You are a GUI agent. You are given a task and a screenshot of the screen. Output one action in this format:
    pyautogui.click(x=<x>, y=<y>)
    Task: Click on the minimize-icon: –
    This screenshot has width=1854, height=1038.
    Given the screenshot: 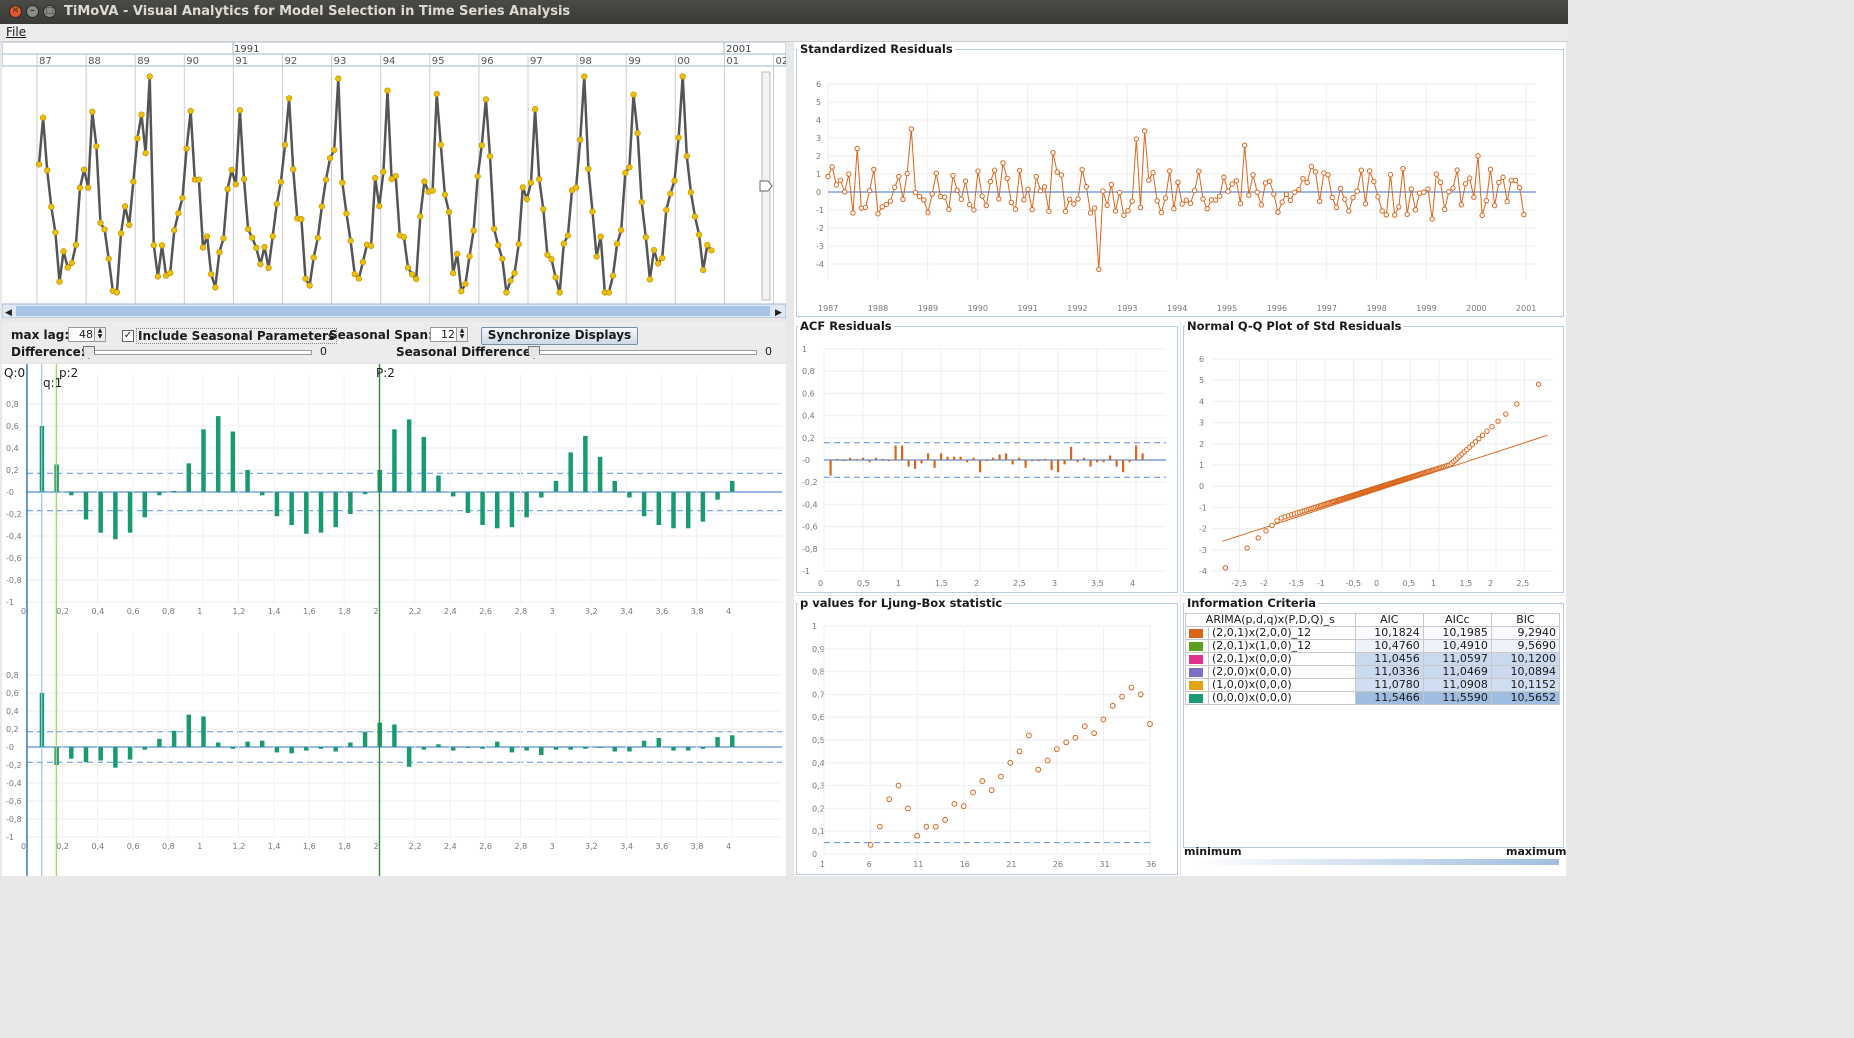 What is the action you would take?
    pyautogui.click(x=32, y=11)
    